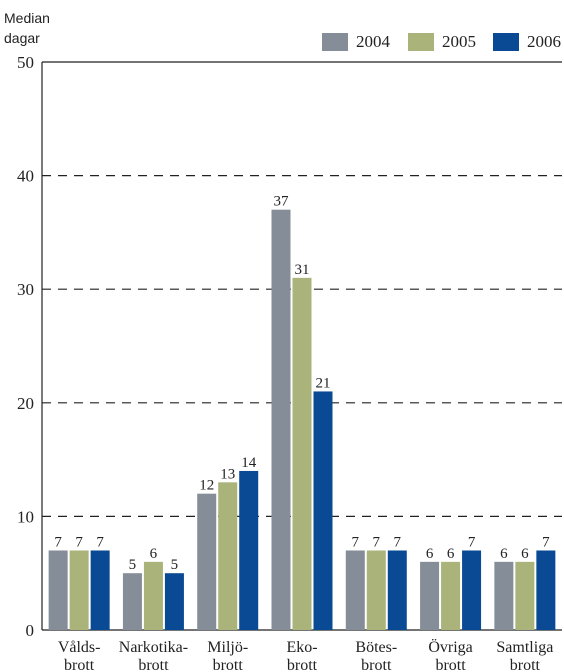 The image size is (564, 672). Describe the element at coordinates (79, 664) in the screenshot. I see `x-tick-label-0-line-2: brott` at that location.